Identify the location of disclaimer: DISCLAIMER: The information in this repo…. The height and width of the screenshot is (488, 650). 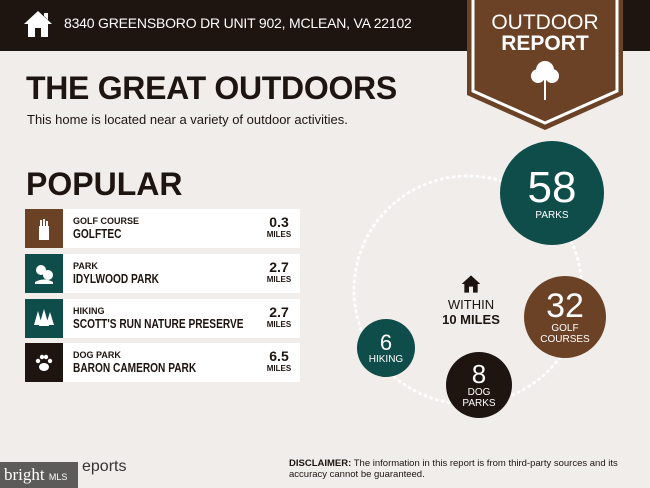
(453, 469).